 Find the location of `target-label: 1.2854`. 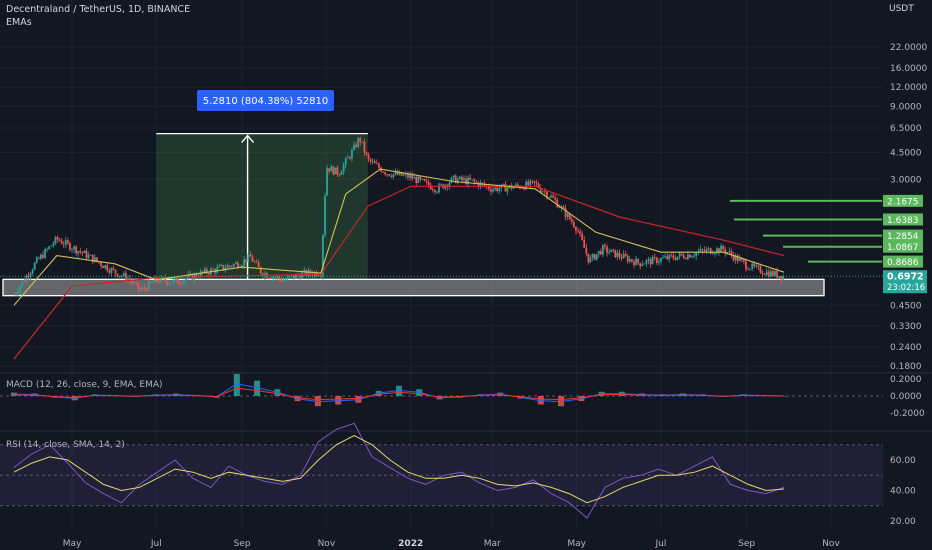

target-label: 1.2854 is located at coordinates (903, 237).